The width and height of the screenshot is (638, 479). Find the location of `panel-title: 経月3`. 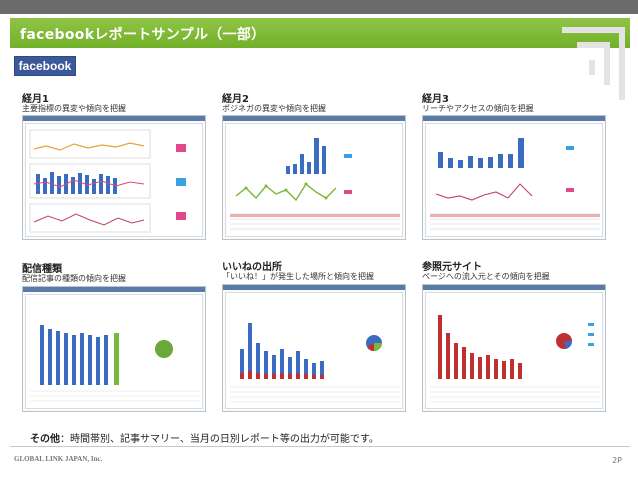

panel-title: 経月3 is located at coordinates (435, 99).